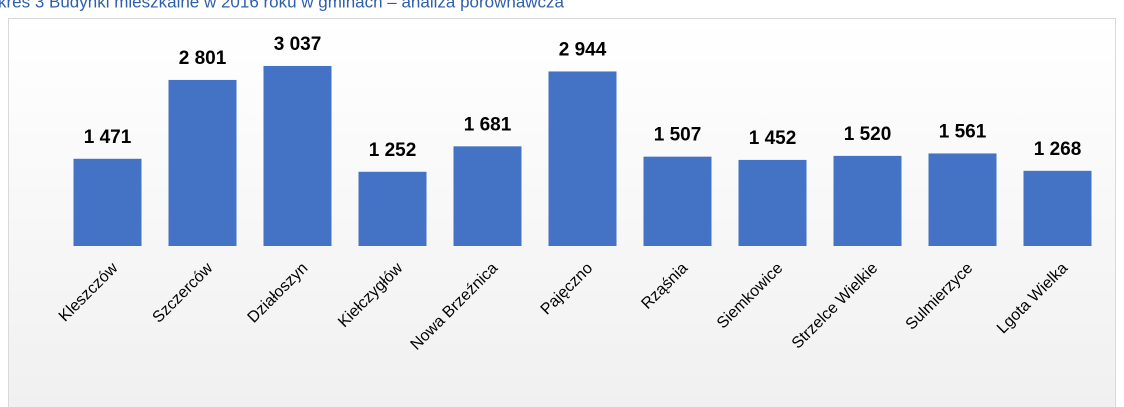  I want to click on data-label: 1 681, so click(488, 124).